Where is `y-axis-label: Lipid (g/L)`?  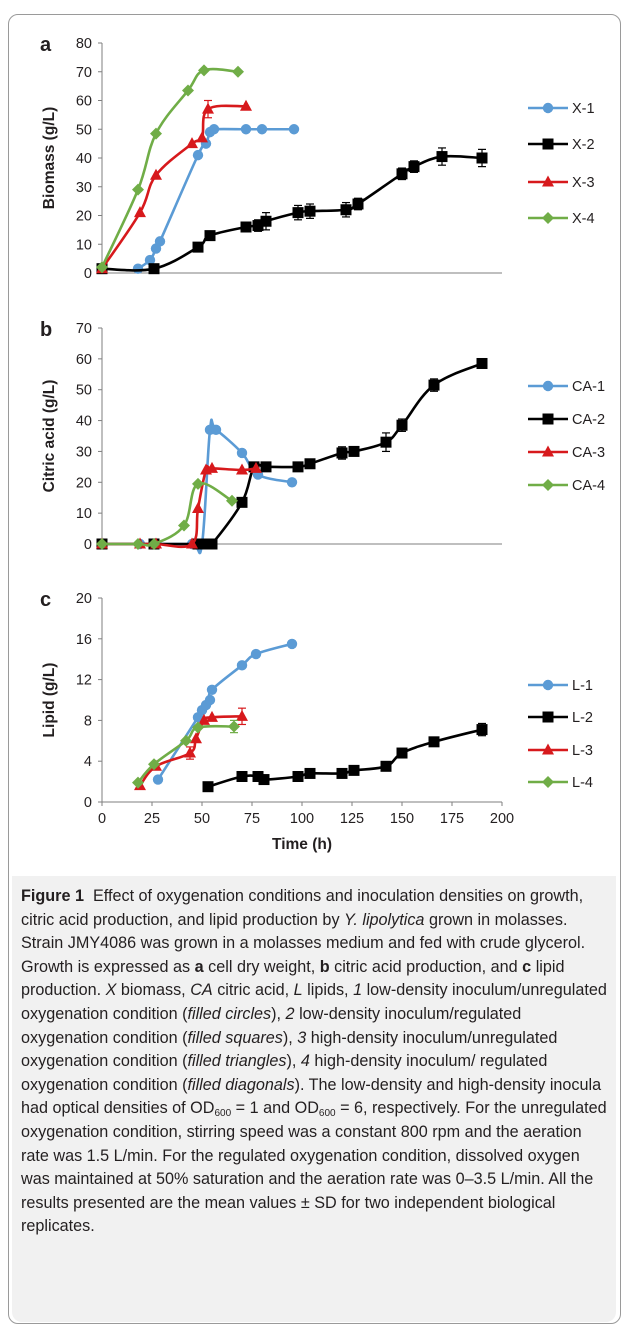 y-axis-label: Lipid (g/L) is located at coordinates (49, 700).